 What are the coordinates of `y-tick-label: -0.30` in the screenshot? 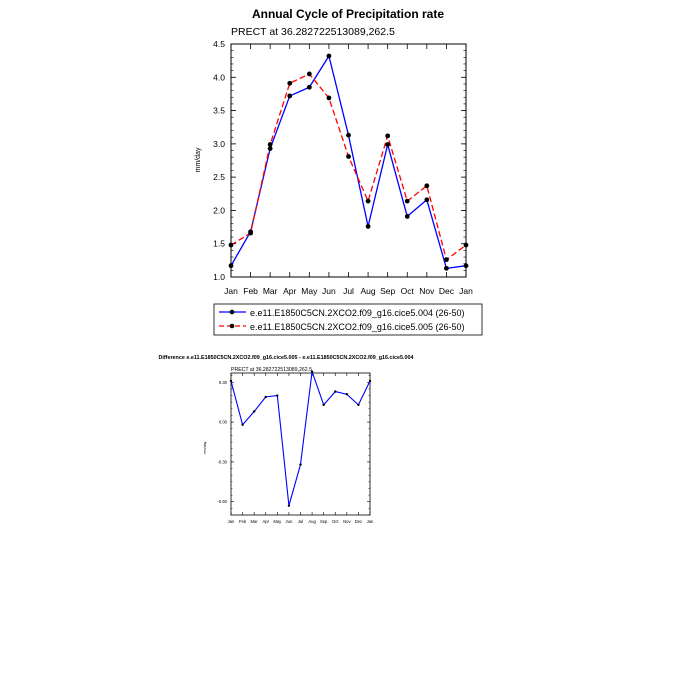 It's located at (222, 461).